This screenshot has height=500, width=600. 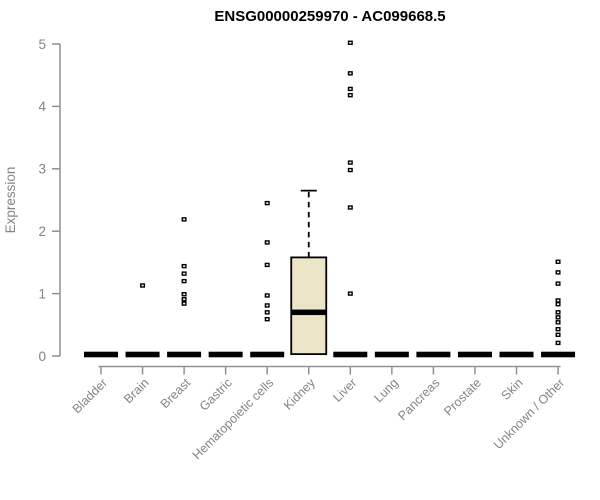 I want to click on x-category-label: Brain, so click(x=136, y=391).